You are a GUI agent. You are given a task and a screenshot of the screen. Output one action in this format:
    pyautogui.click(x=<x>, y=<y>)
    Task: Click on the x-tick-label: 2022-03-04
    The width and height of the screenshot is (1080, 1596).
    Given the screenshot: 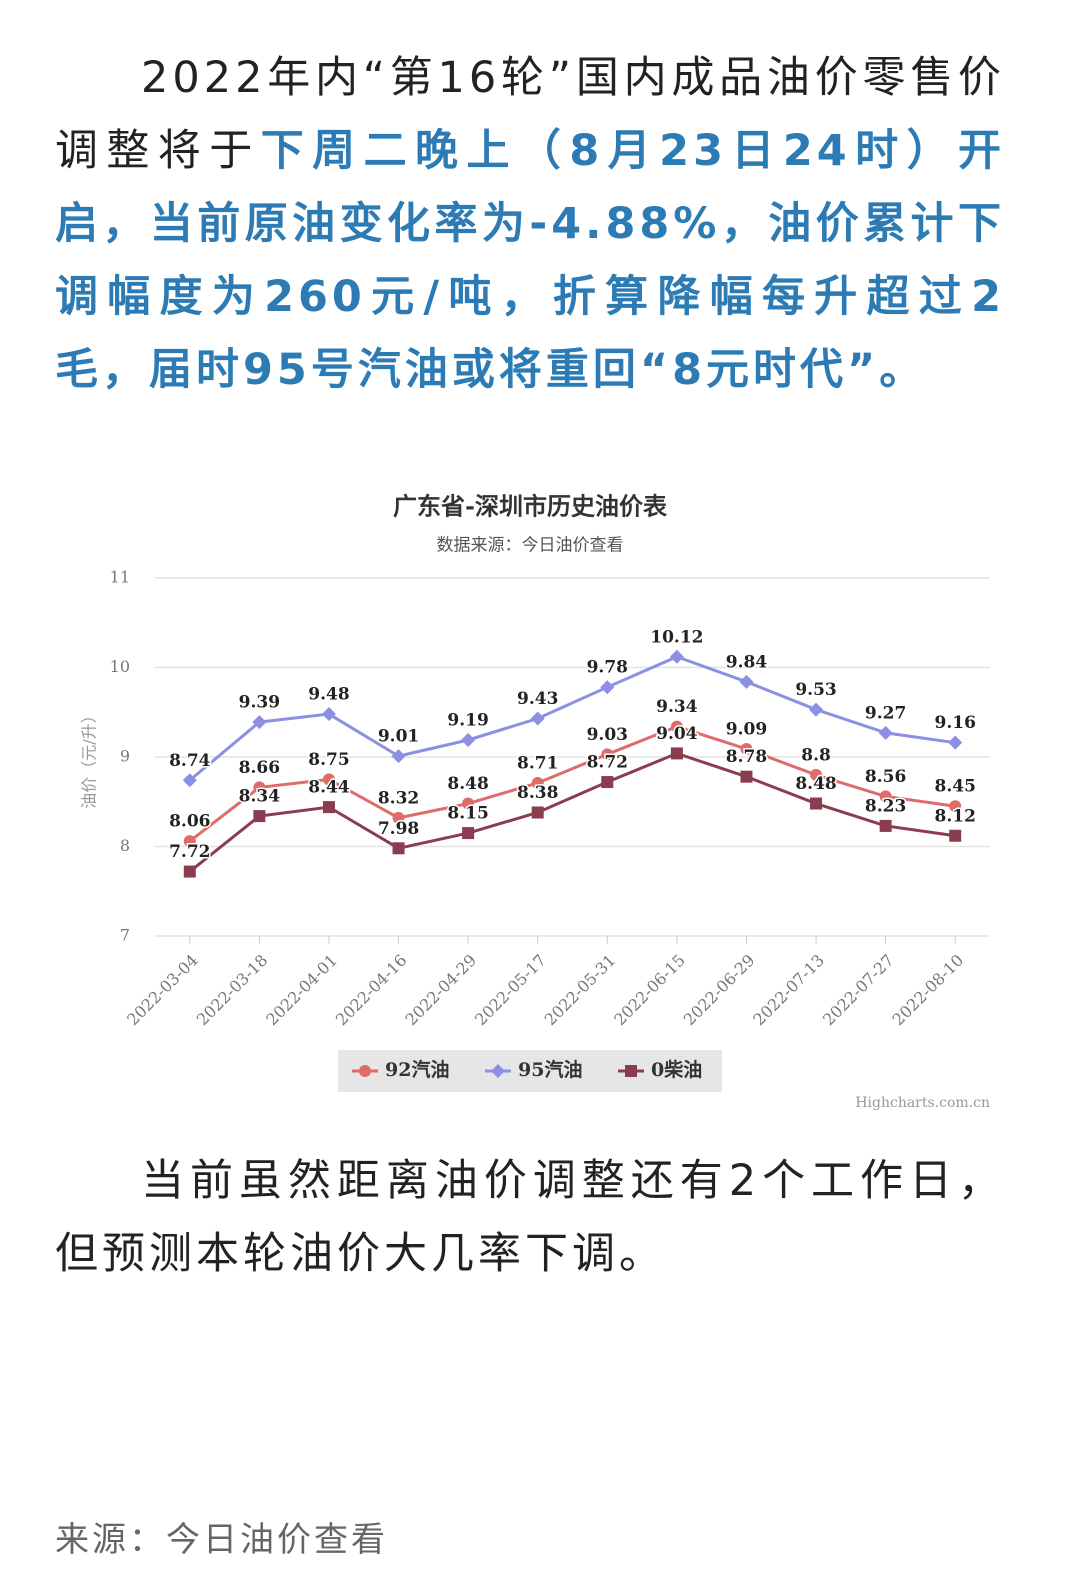 What is the action you would take?
    pyautogui.click(x=162, y=990)
    